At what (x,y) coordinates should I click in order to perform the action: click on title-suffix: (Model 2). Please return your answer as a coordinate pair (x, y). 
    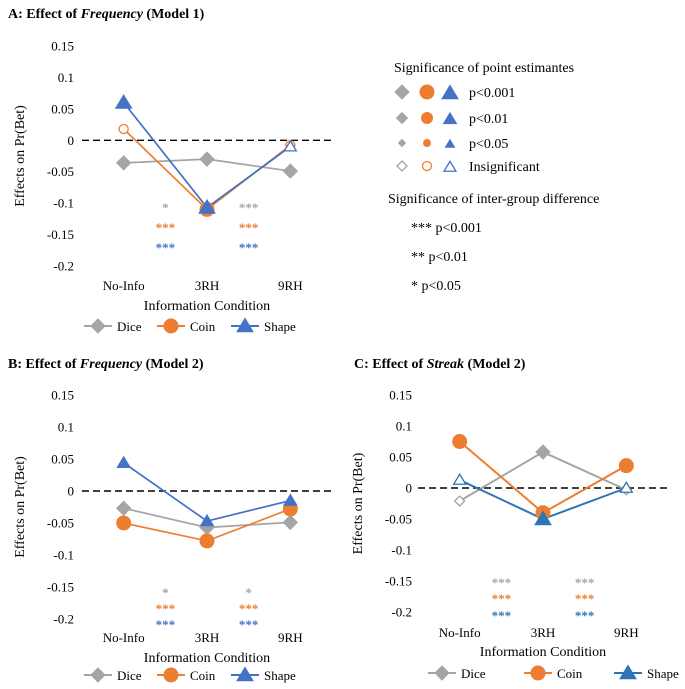
    Looking at the image, I should click on (495, 364).